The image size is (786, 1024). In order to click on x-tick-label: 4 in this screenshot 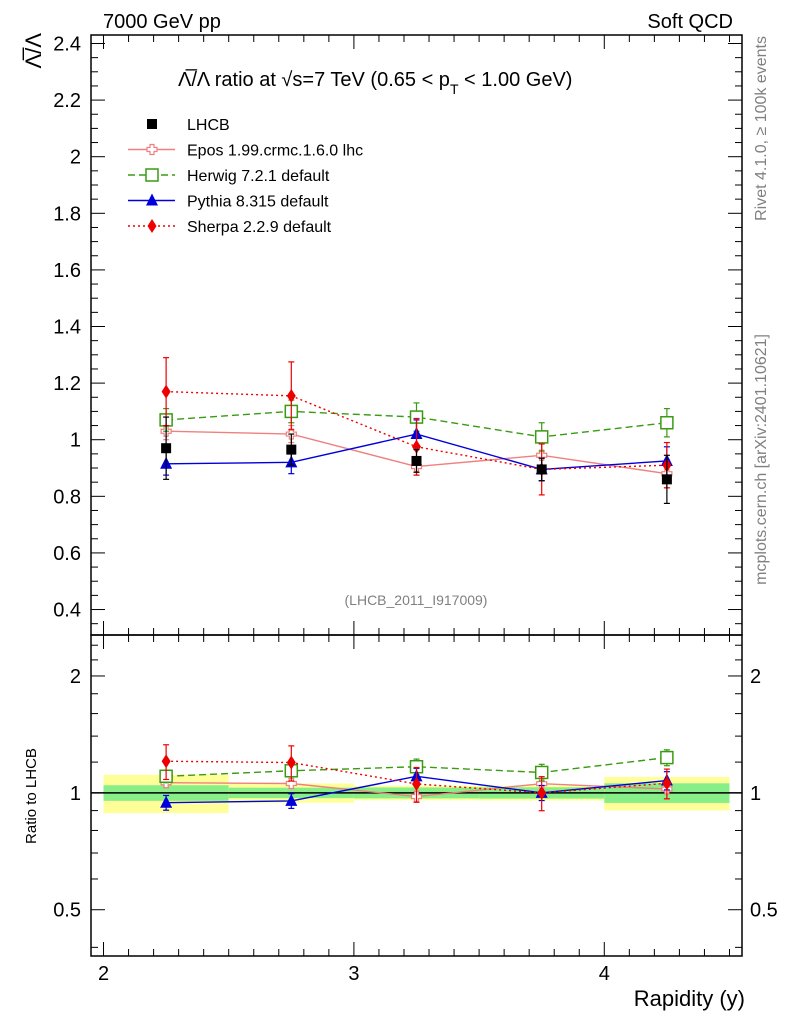, I will do `click(604, 974)`.